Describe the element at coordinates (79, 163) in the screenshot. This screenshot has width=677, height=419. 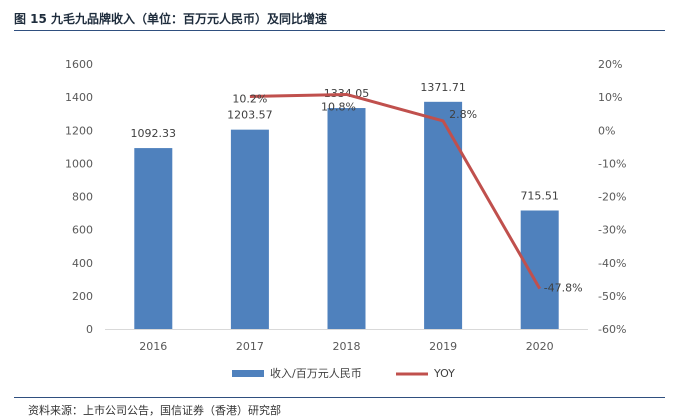
I see `y-tick-label: 1000` at that location.